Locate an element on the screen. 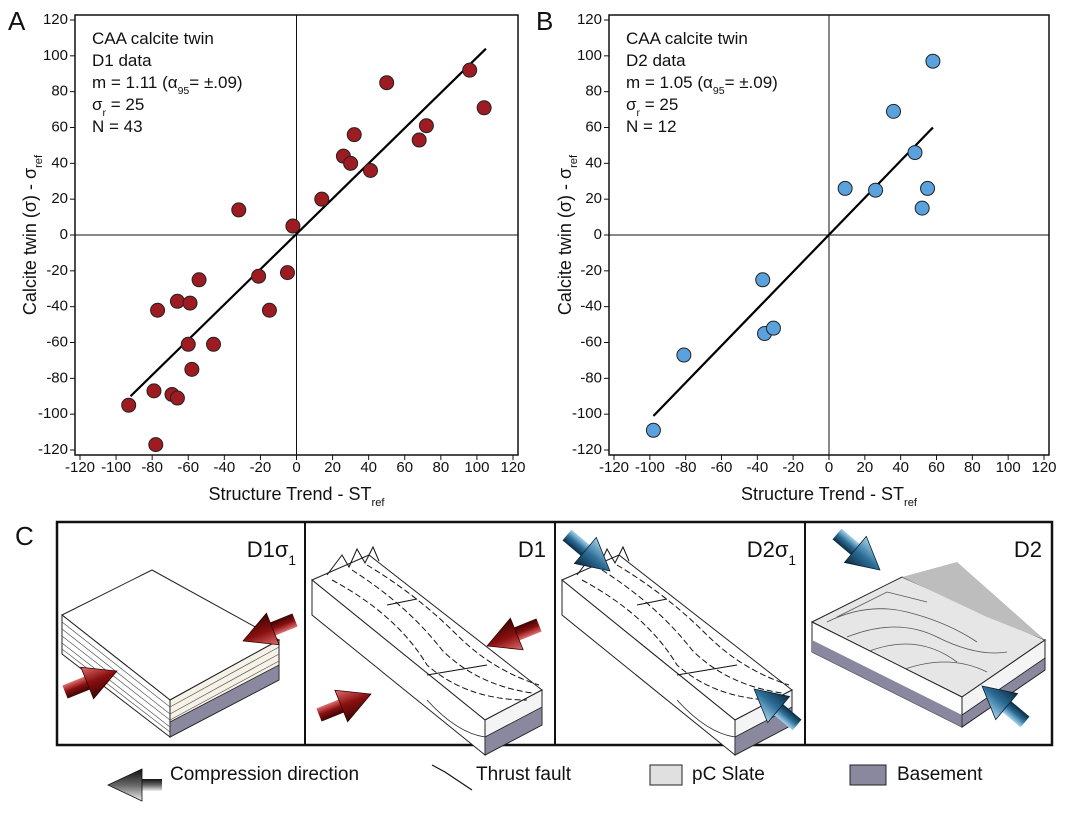  y-axis-title-part: Calcite twin (σ) - σ is located at coordinates (565, 241).